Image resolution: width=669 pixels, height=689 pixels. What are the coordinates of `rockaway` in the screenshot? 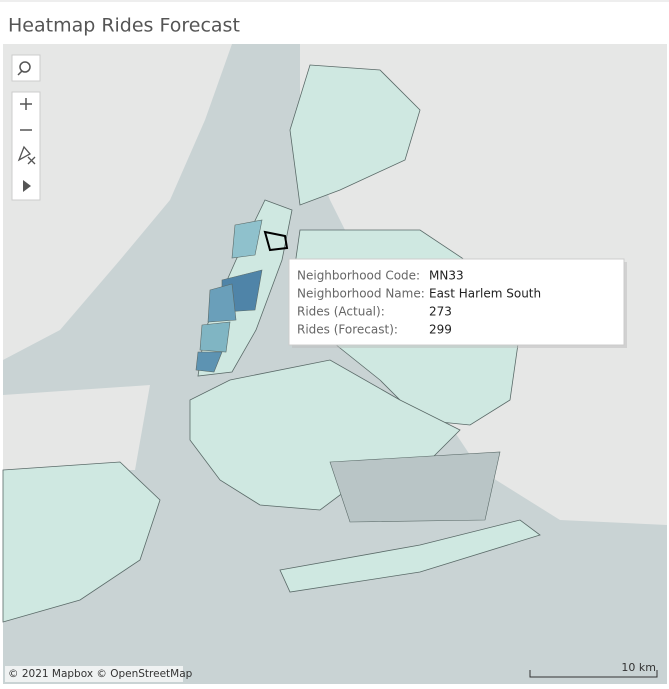 It's located at (410, 556).